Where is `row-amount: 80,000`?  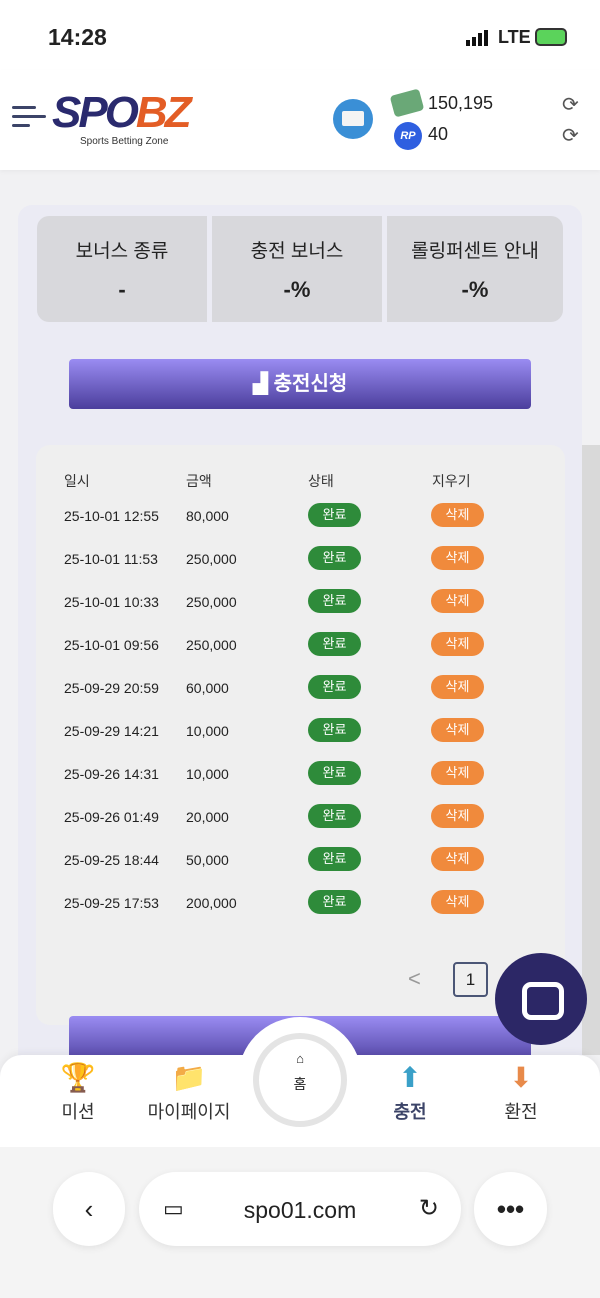
row-amount: 80,000 is located at coordinates (207, 516).